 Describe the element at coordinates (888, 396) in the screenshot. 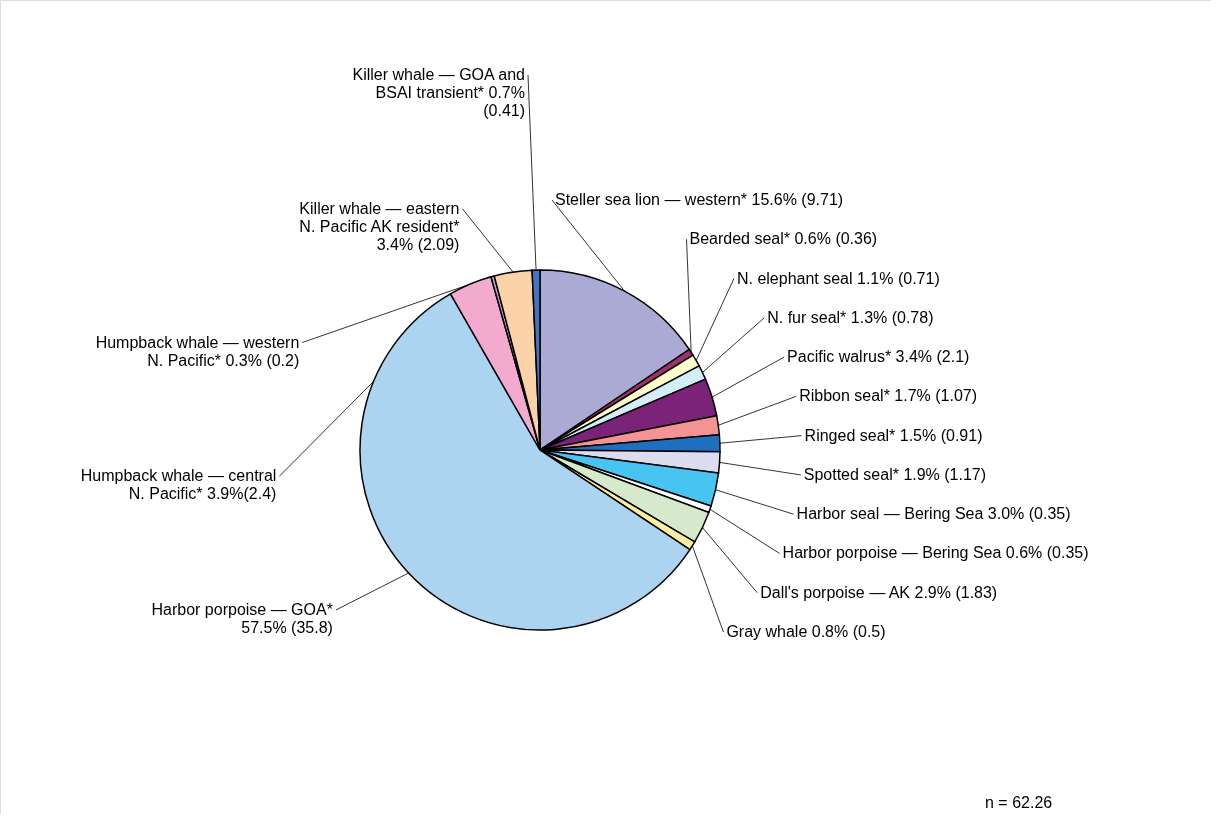

I see `slice-label: Ribbon seal* 1.7% (1.07)` at that location.